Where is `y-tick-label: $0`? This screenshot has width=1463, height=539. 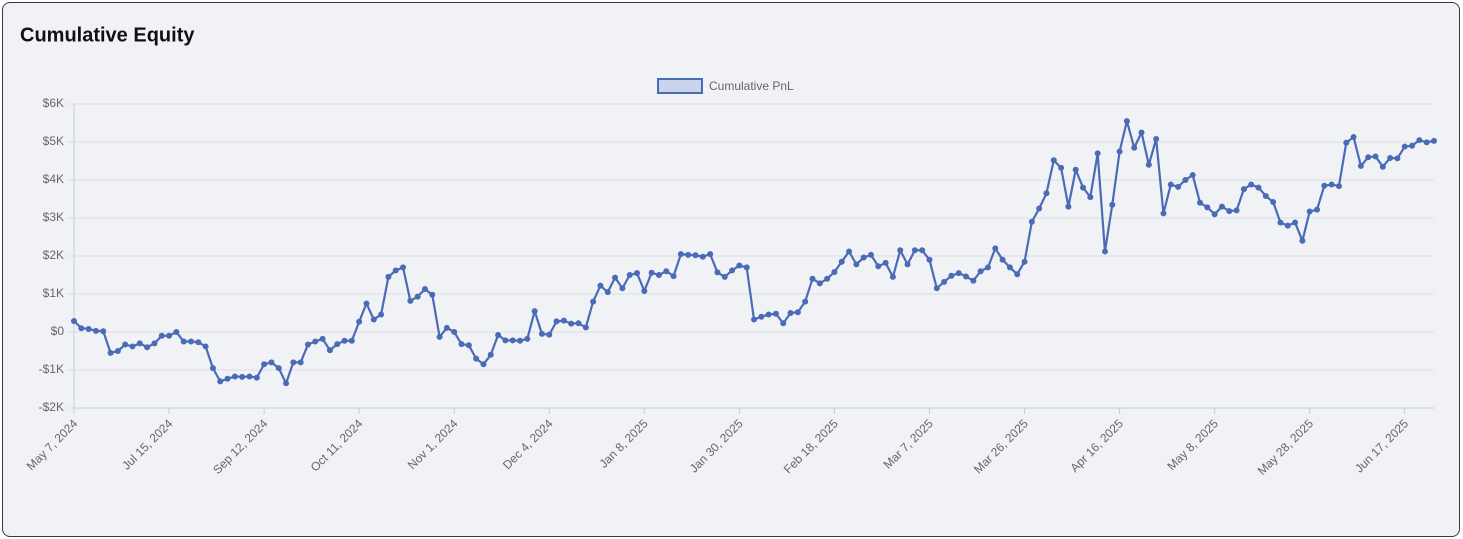 y-tick-label: $0 is located at coordinates (58, 331).